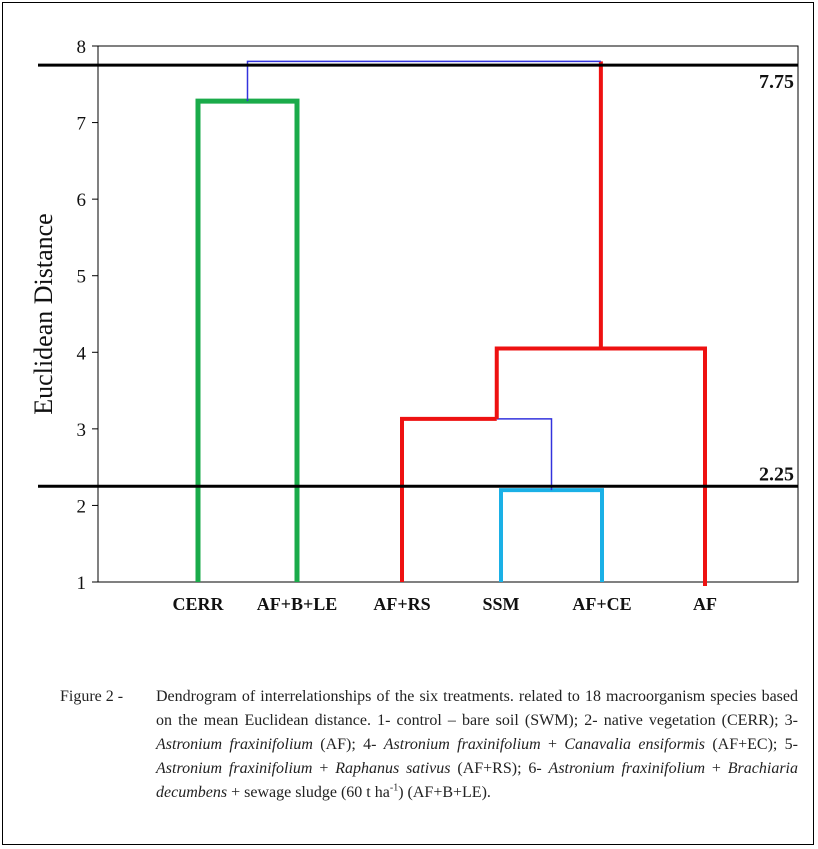 This screenshot has width=818, height=849. Describe the element at coordinates (297, 604) in the screenshot. I see `leaf-label: AF+B+LE` at that location.